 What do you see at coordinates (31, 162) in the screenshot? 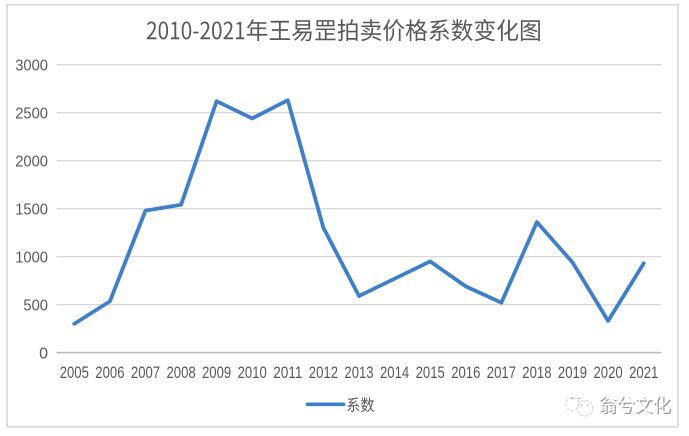
I see `svg-text: 2000` at bounding box center [31, 162].